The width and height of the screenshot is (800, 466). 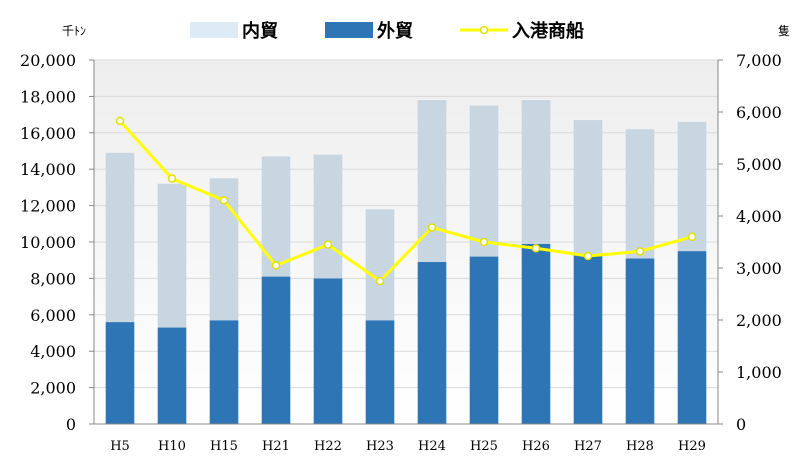 I want to click on y-right-unit-label: 隻, so click(x=784, y=30).